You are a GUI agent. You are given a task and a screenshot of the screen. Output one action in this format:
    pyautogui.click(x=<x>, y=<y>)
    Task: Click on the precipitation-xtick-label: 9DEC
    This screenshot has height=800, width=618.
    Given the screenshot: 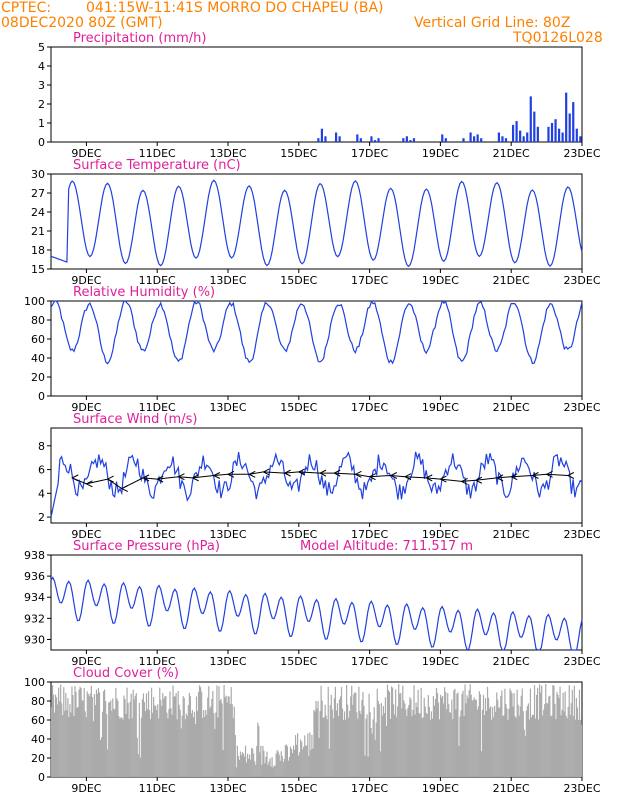 What is the action you would take?
    pyautogui.click(x=86, y=153)
    